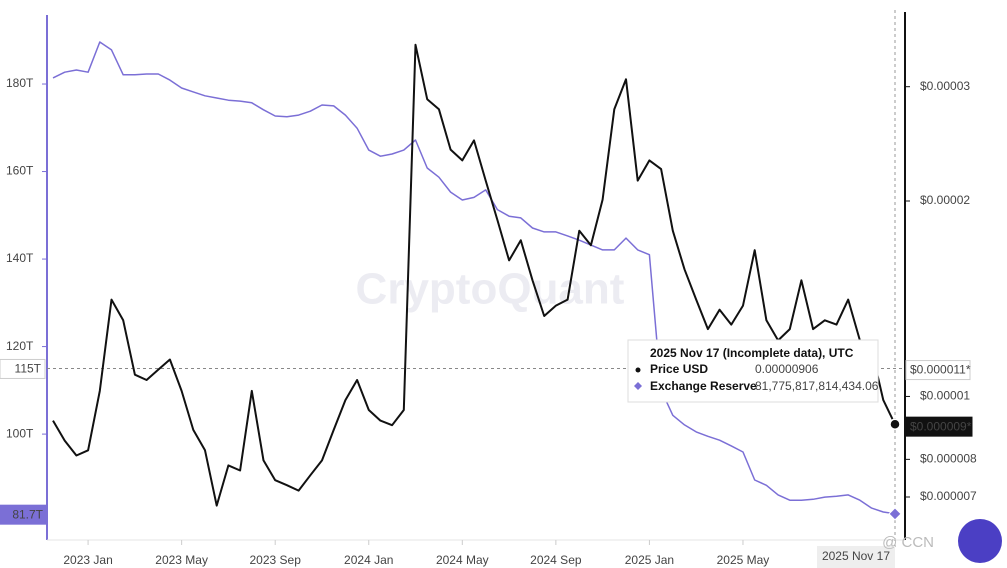 The width and height of the screenshot is (1007, 568). What do you see at coordinates (462, 560) in the screenshot?
I see `x-tick-label: 2024 May` at bounding box center [462, 560].